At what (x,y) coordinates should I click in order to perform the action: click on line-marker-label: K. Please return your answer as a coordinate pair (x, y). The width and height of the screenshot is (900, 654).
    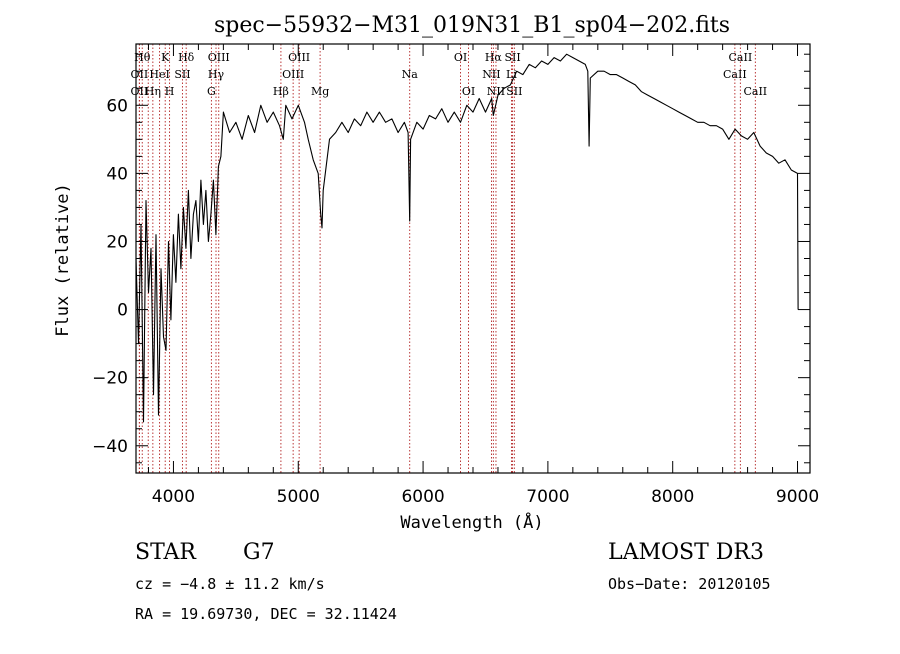
    Looking at the image, I should click on (165, 57).